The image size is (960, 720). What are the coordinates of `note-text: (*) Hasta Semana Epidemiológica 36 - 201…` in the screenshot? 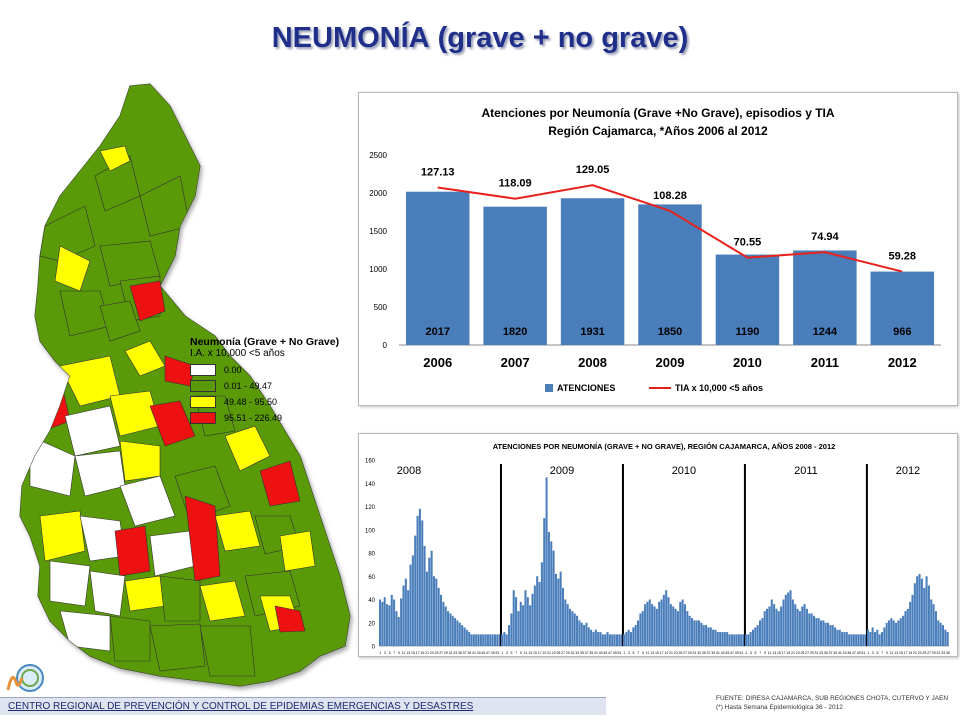 It's located at (779, 707).